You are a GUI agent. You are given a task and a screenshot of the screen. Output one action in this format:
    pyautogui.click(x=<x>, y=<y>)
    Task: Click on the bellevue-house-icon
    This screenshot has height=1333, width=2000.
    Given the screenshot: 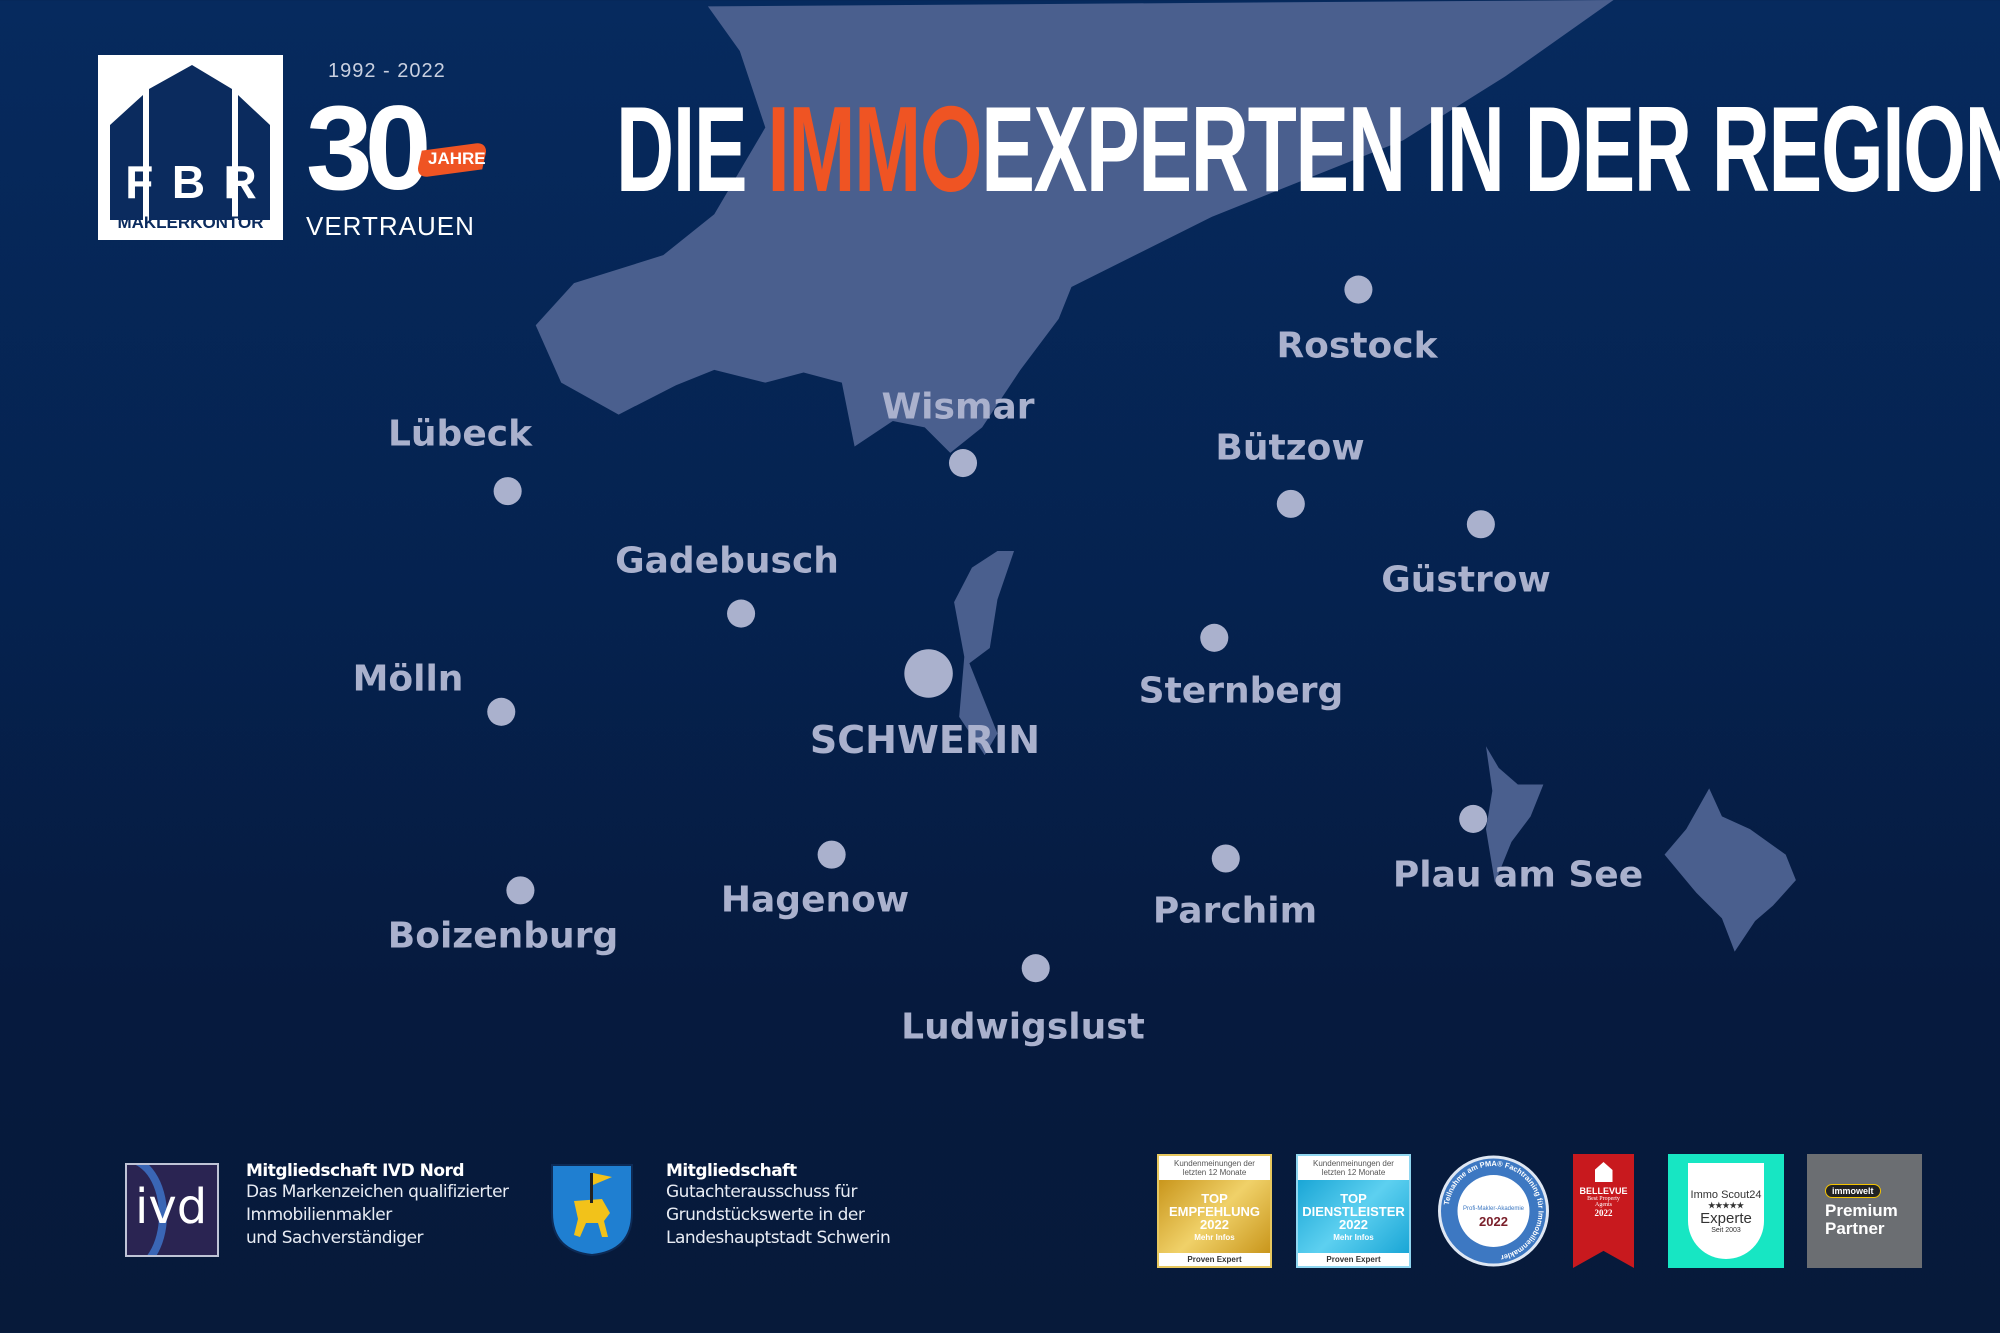 What is the action you would take?
    pyautogui.click(x=1603, y=1172)
    